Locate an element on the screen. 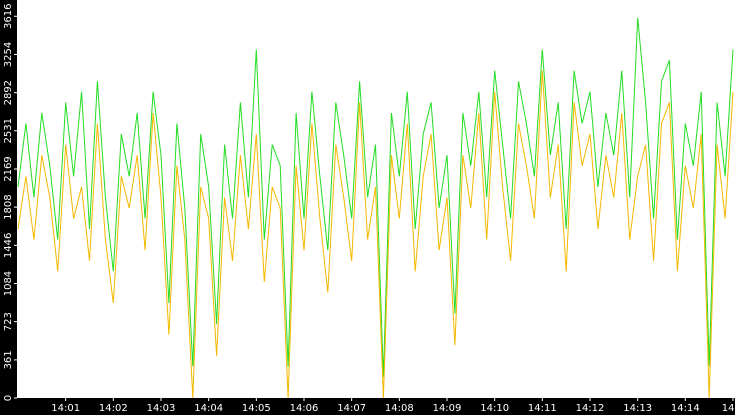 The width and height of the screenshot is (735, 415). y-tick-label: 2892 is located at coordinates (8, 92).